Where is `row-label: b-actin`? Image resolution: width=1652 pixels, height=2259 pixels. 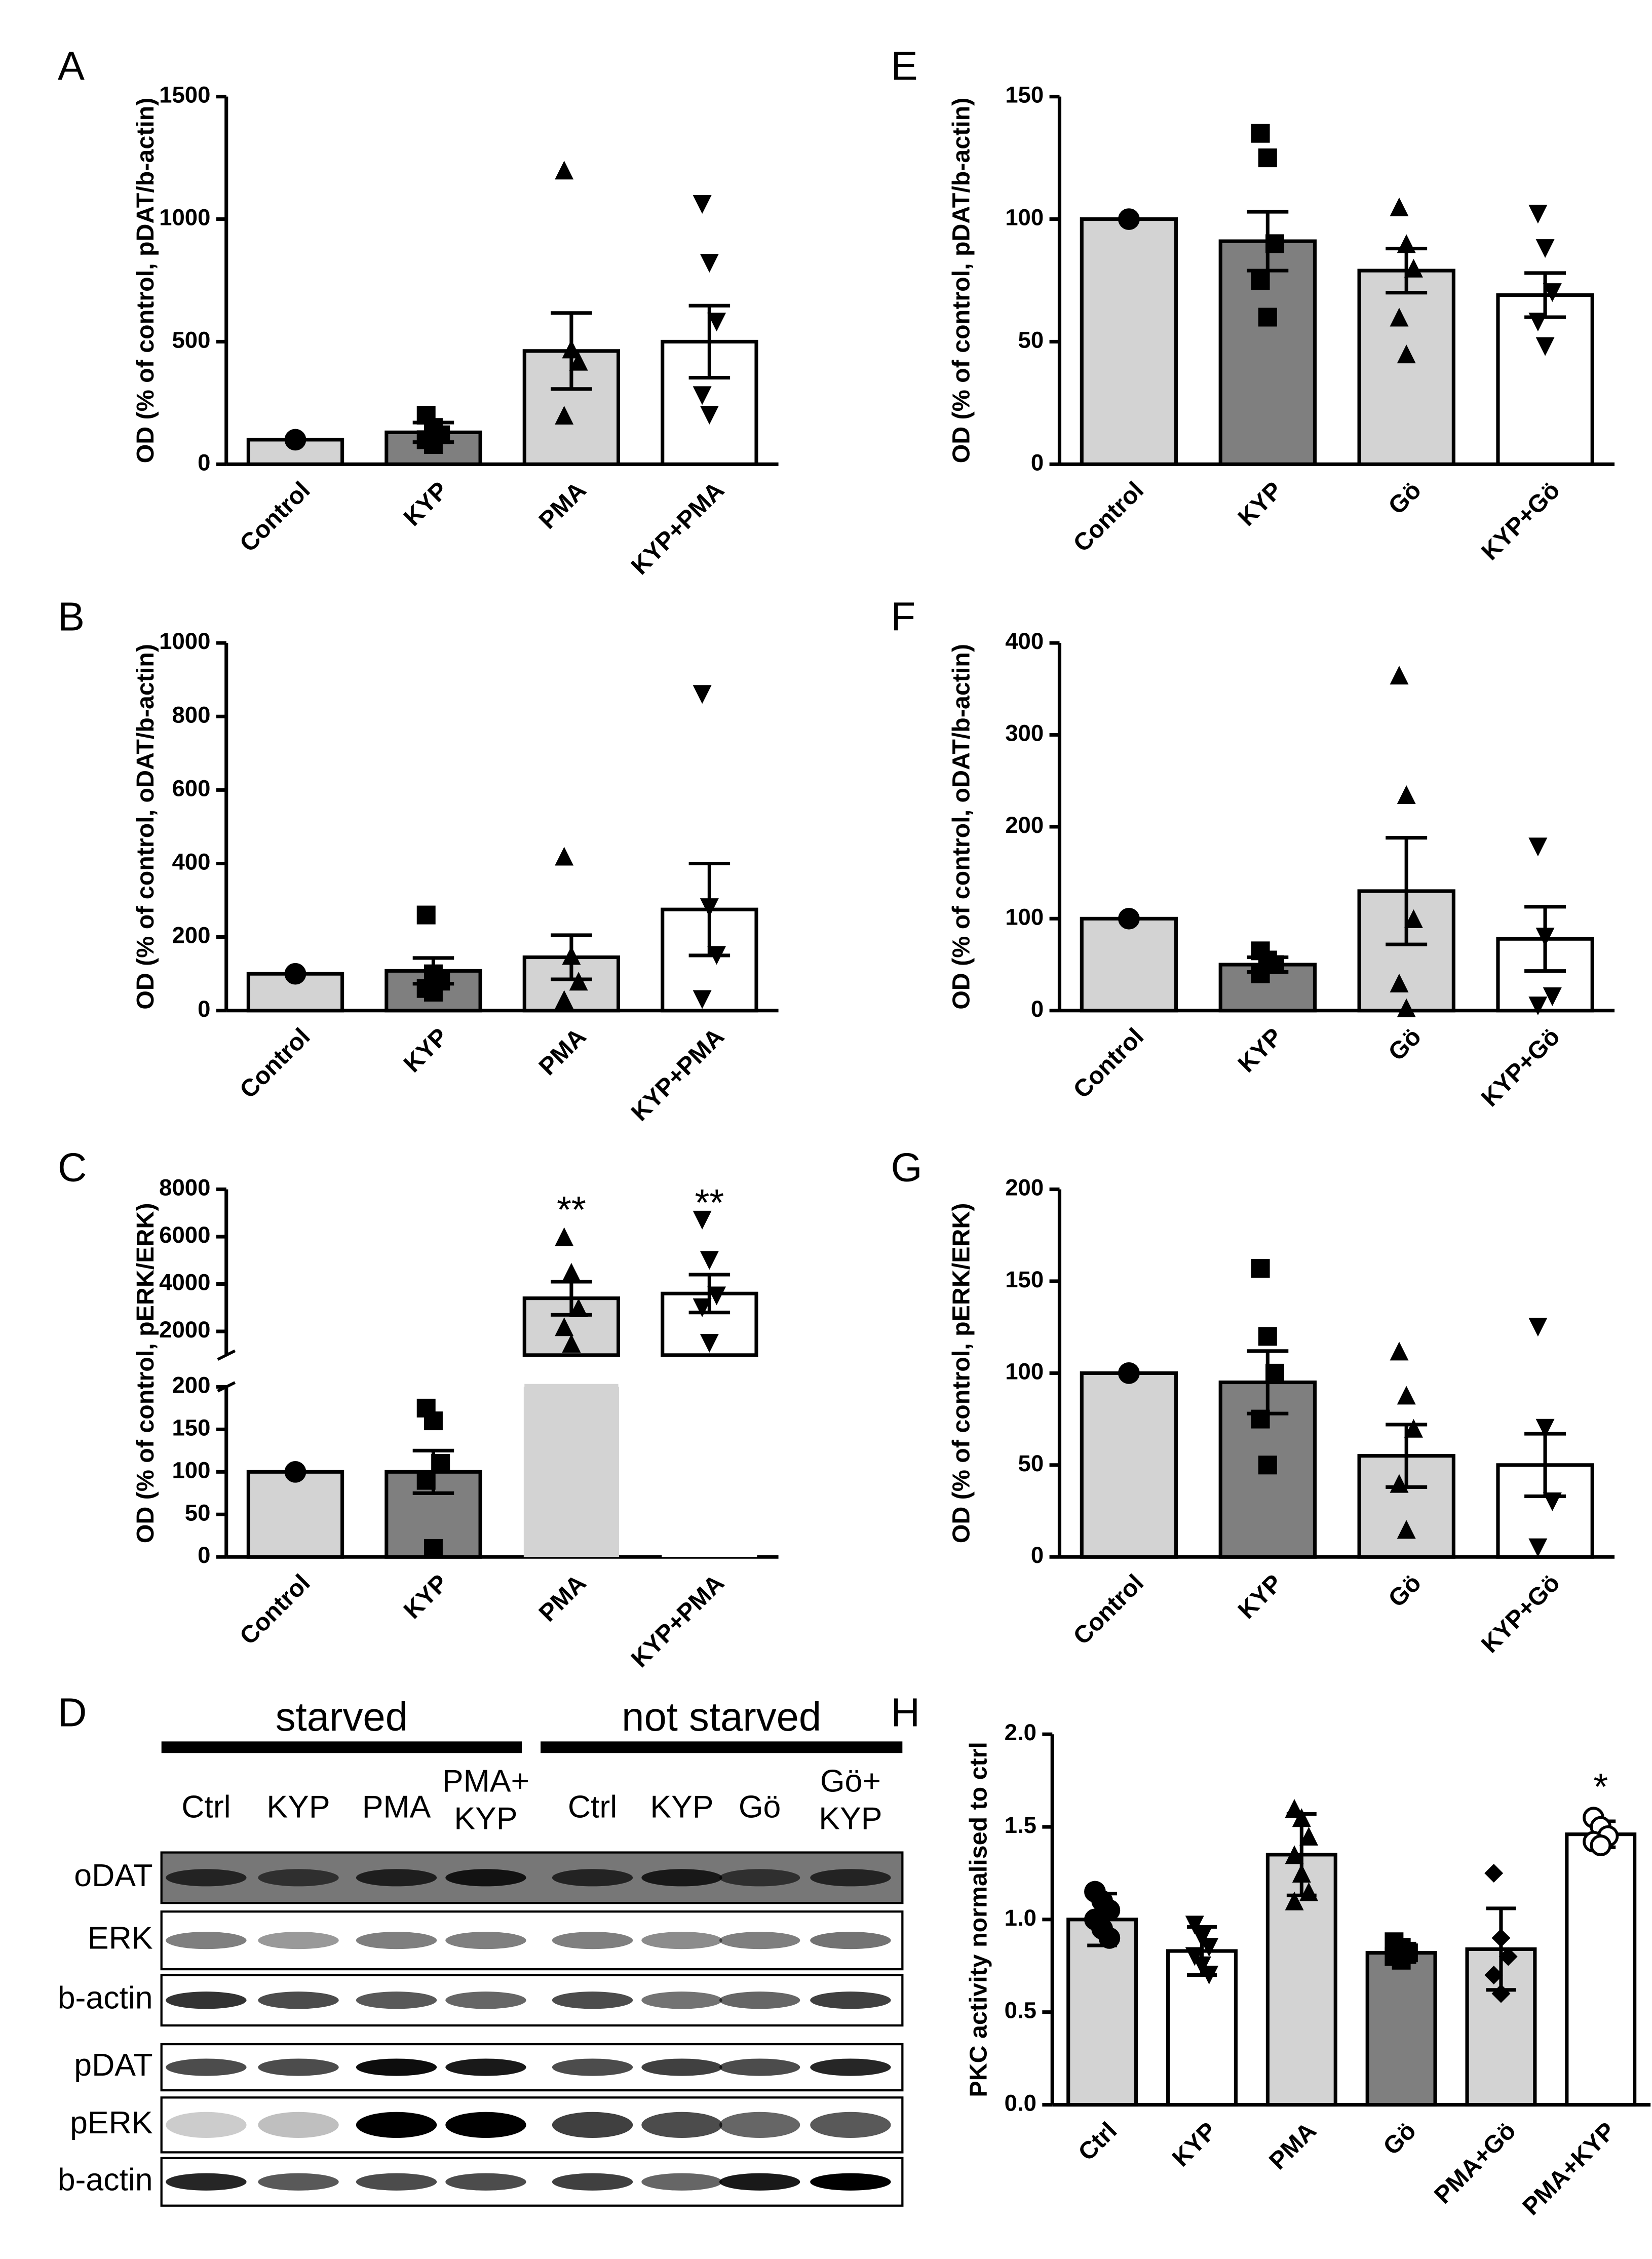 row-label: b-actin is located at coordinates (106, 2180).